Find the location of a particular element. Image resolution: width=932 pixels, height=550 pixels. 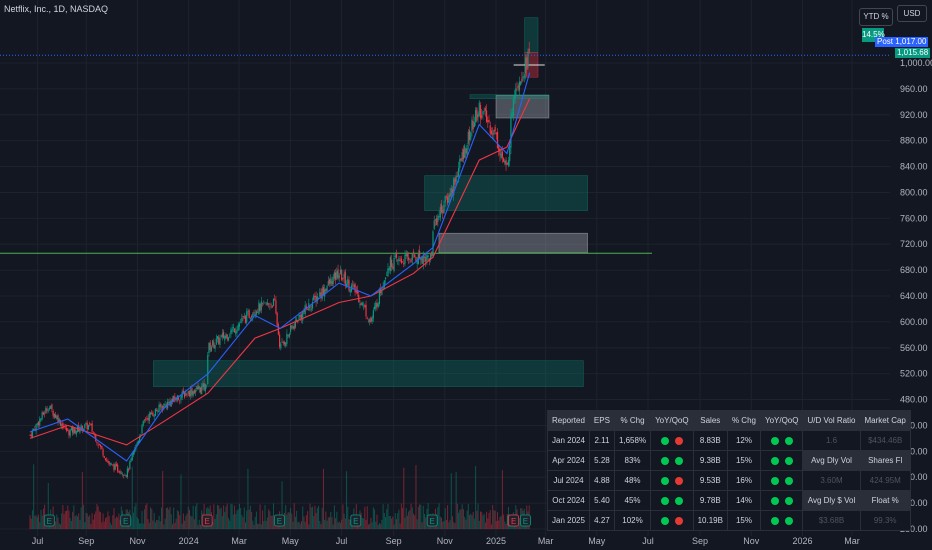

price-tick-label: 880.00 is located at coordinates (914, 141).